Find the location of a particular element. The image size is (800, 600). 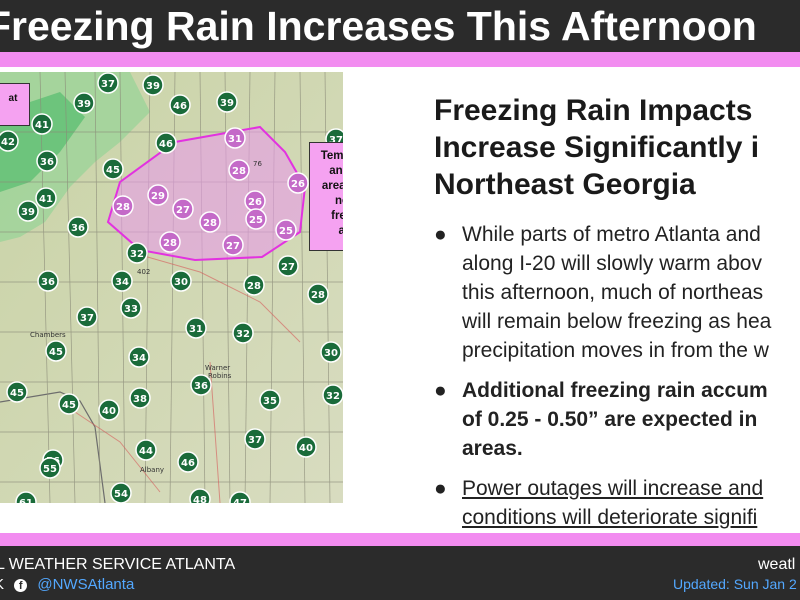

svg-text: 32 is located at coordinates (243, 334).